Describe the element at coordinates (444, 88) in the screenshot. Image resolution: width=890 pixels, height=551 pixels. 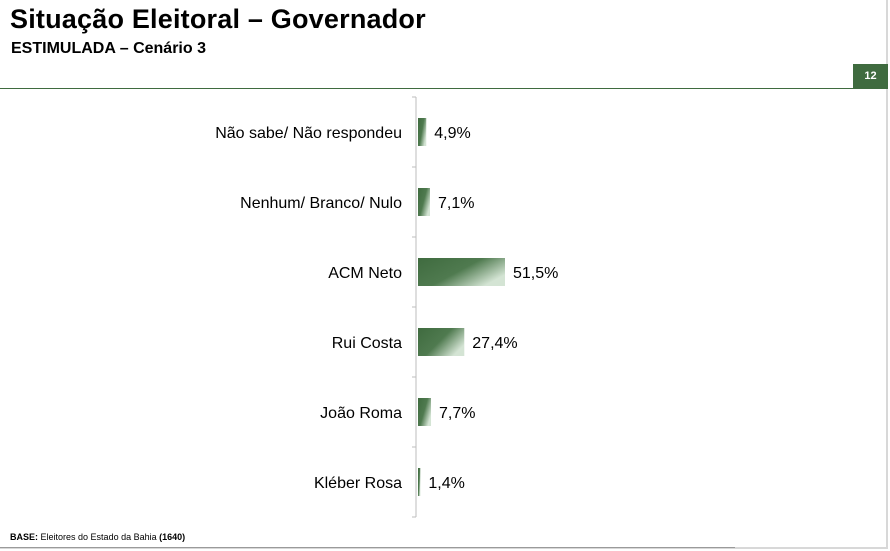
I see `header-divider` at that location.